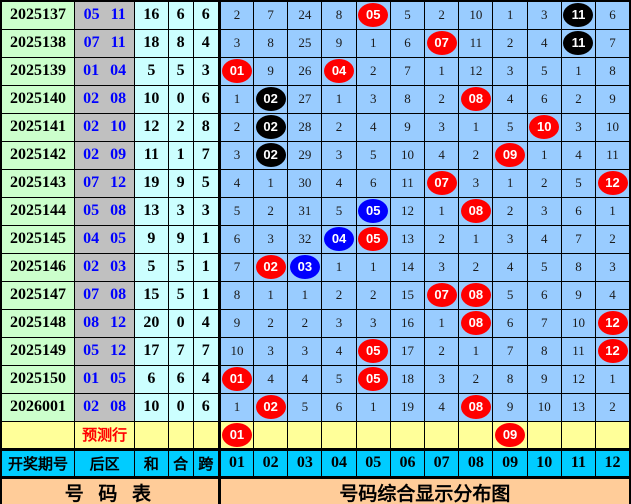 Image resolution: width=631 pixels, height=504 pixels. Describe the element at coordinates (407, 323) in the screenshot. I see `grid-cell: 16` at that location.